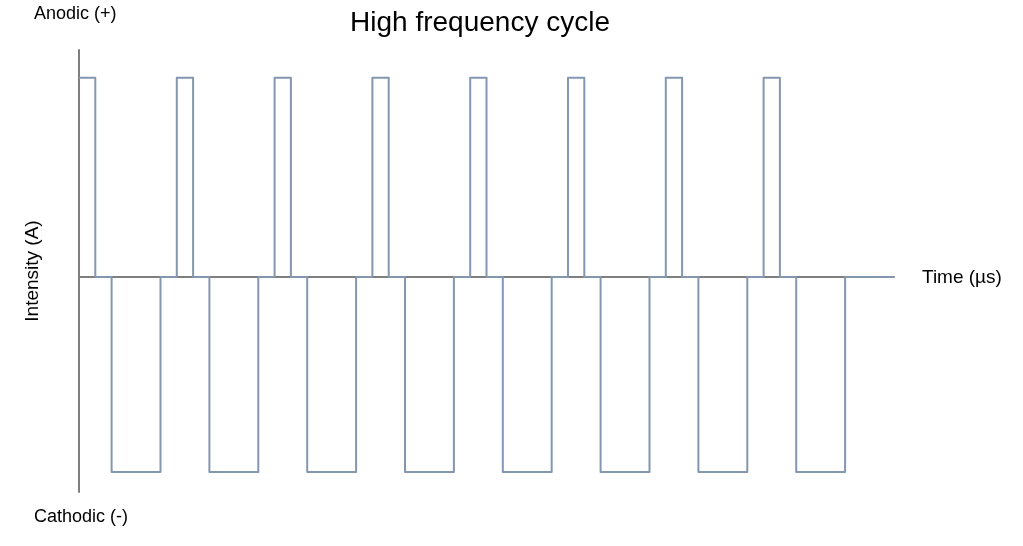  What do you see at coordinates (75, 13) in the screenshot?
I see `text: Anodic (+)` at bounding box center [75, 13].